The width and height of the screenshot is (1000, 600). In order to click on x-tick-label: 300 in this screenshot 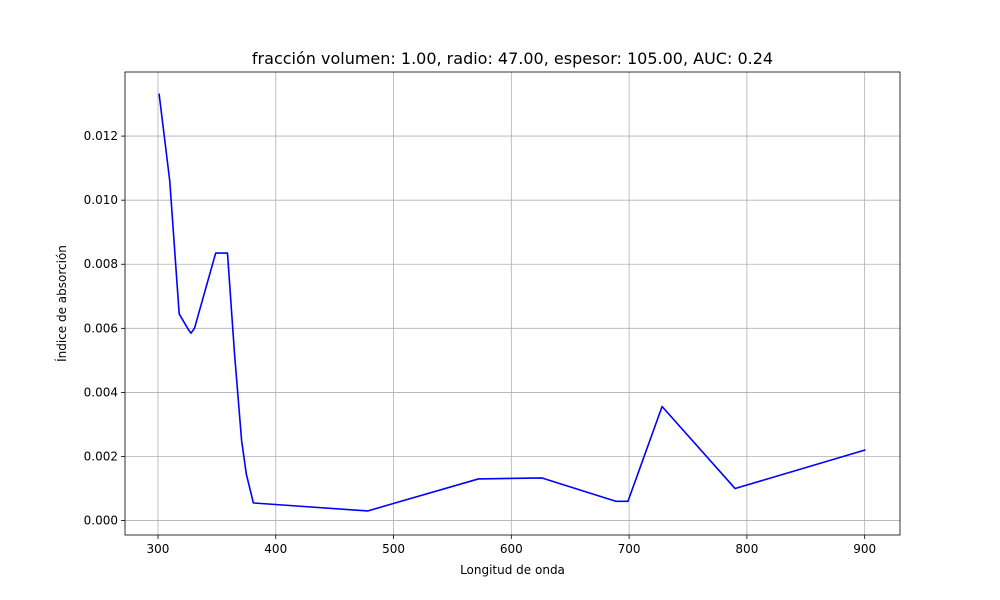, I will do `click(158, 549)`.